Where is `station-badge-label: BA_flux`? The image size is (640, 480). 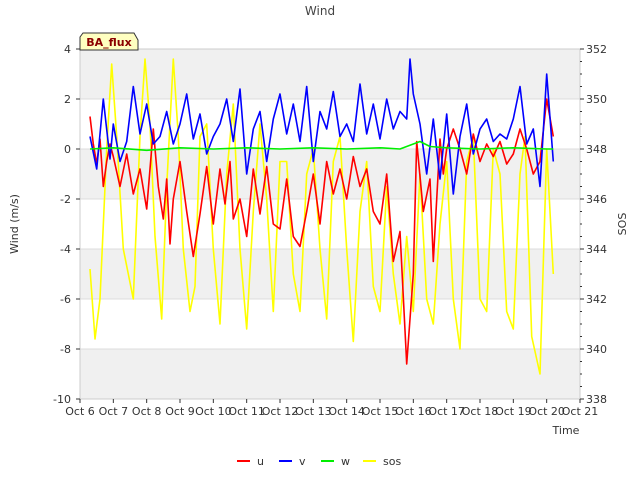 station-badge-label: BA_flux is located at coordinates (108, 42).